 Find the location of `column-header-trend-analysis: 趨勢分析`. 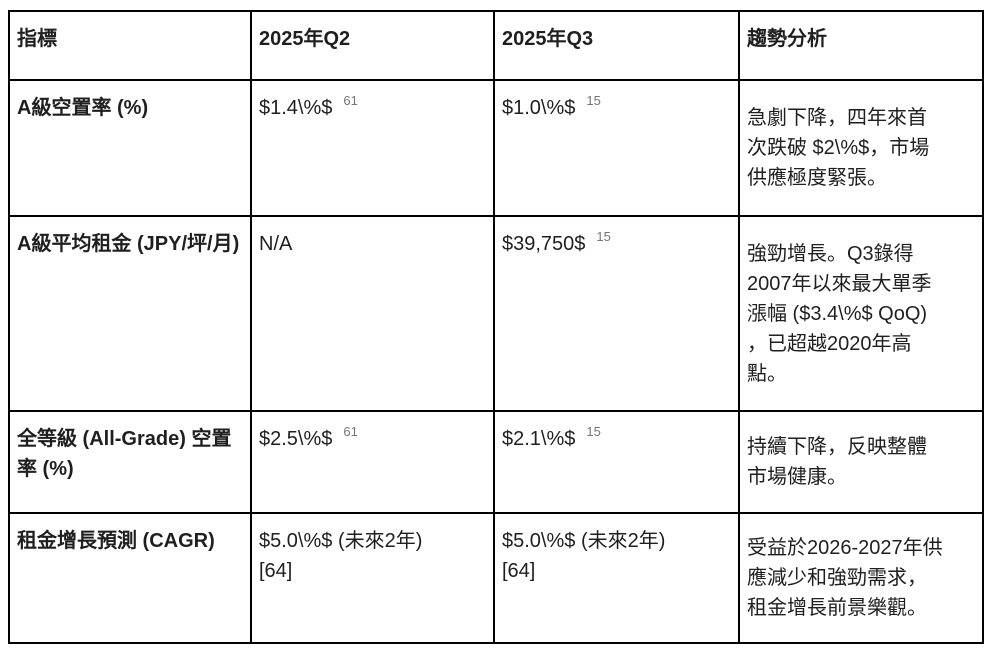

column-header-trend-analysis: 趨勢分析 is located at coordinates (861, 45).